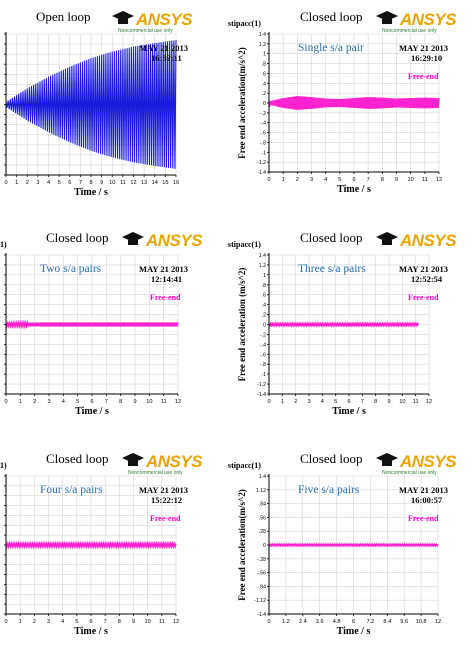  I want to click on panel-heading: Open loop, so click(63, 16).